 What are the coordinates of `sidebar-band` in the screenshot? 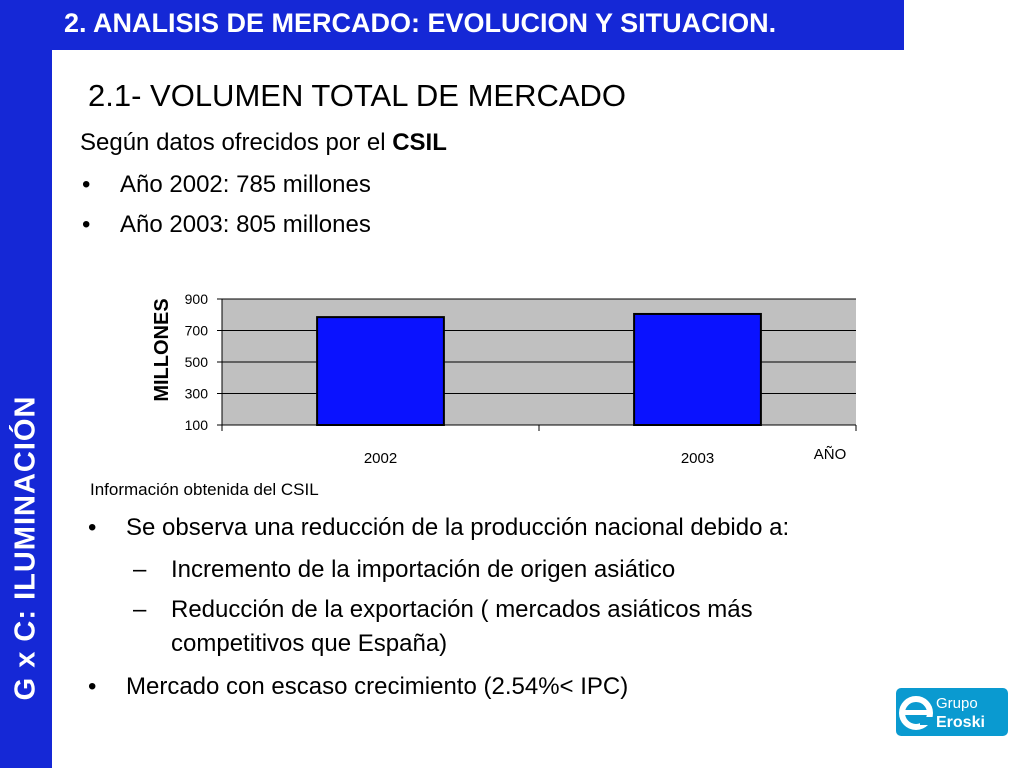 It's located at (26, 384).